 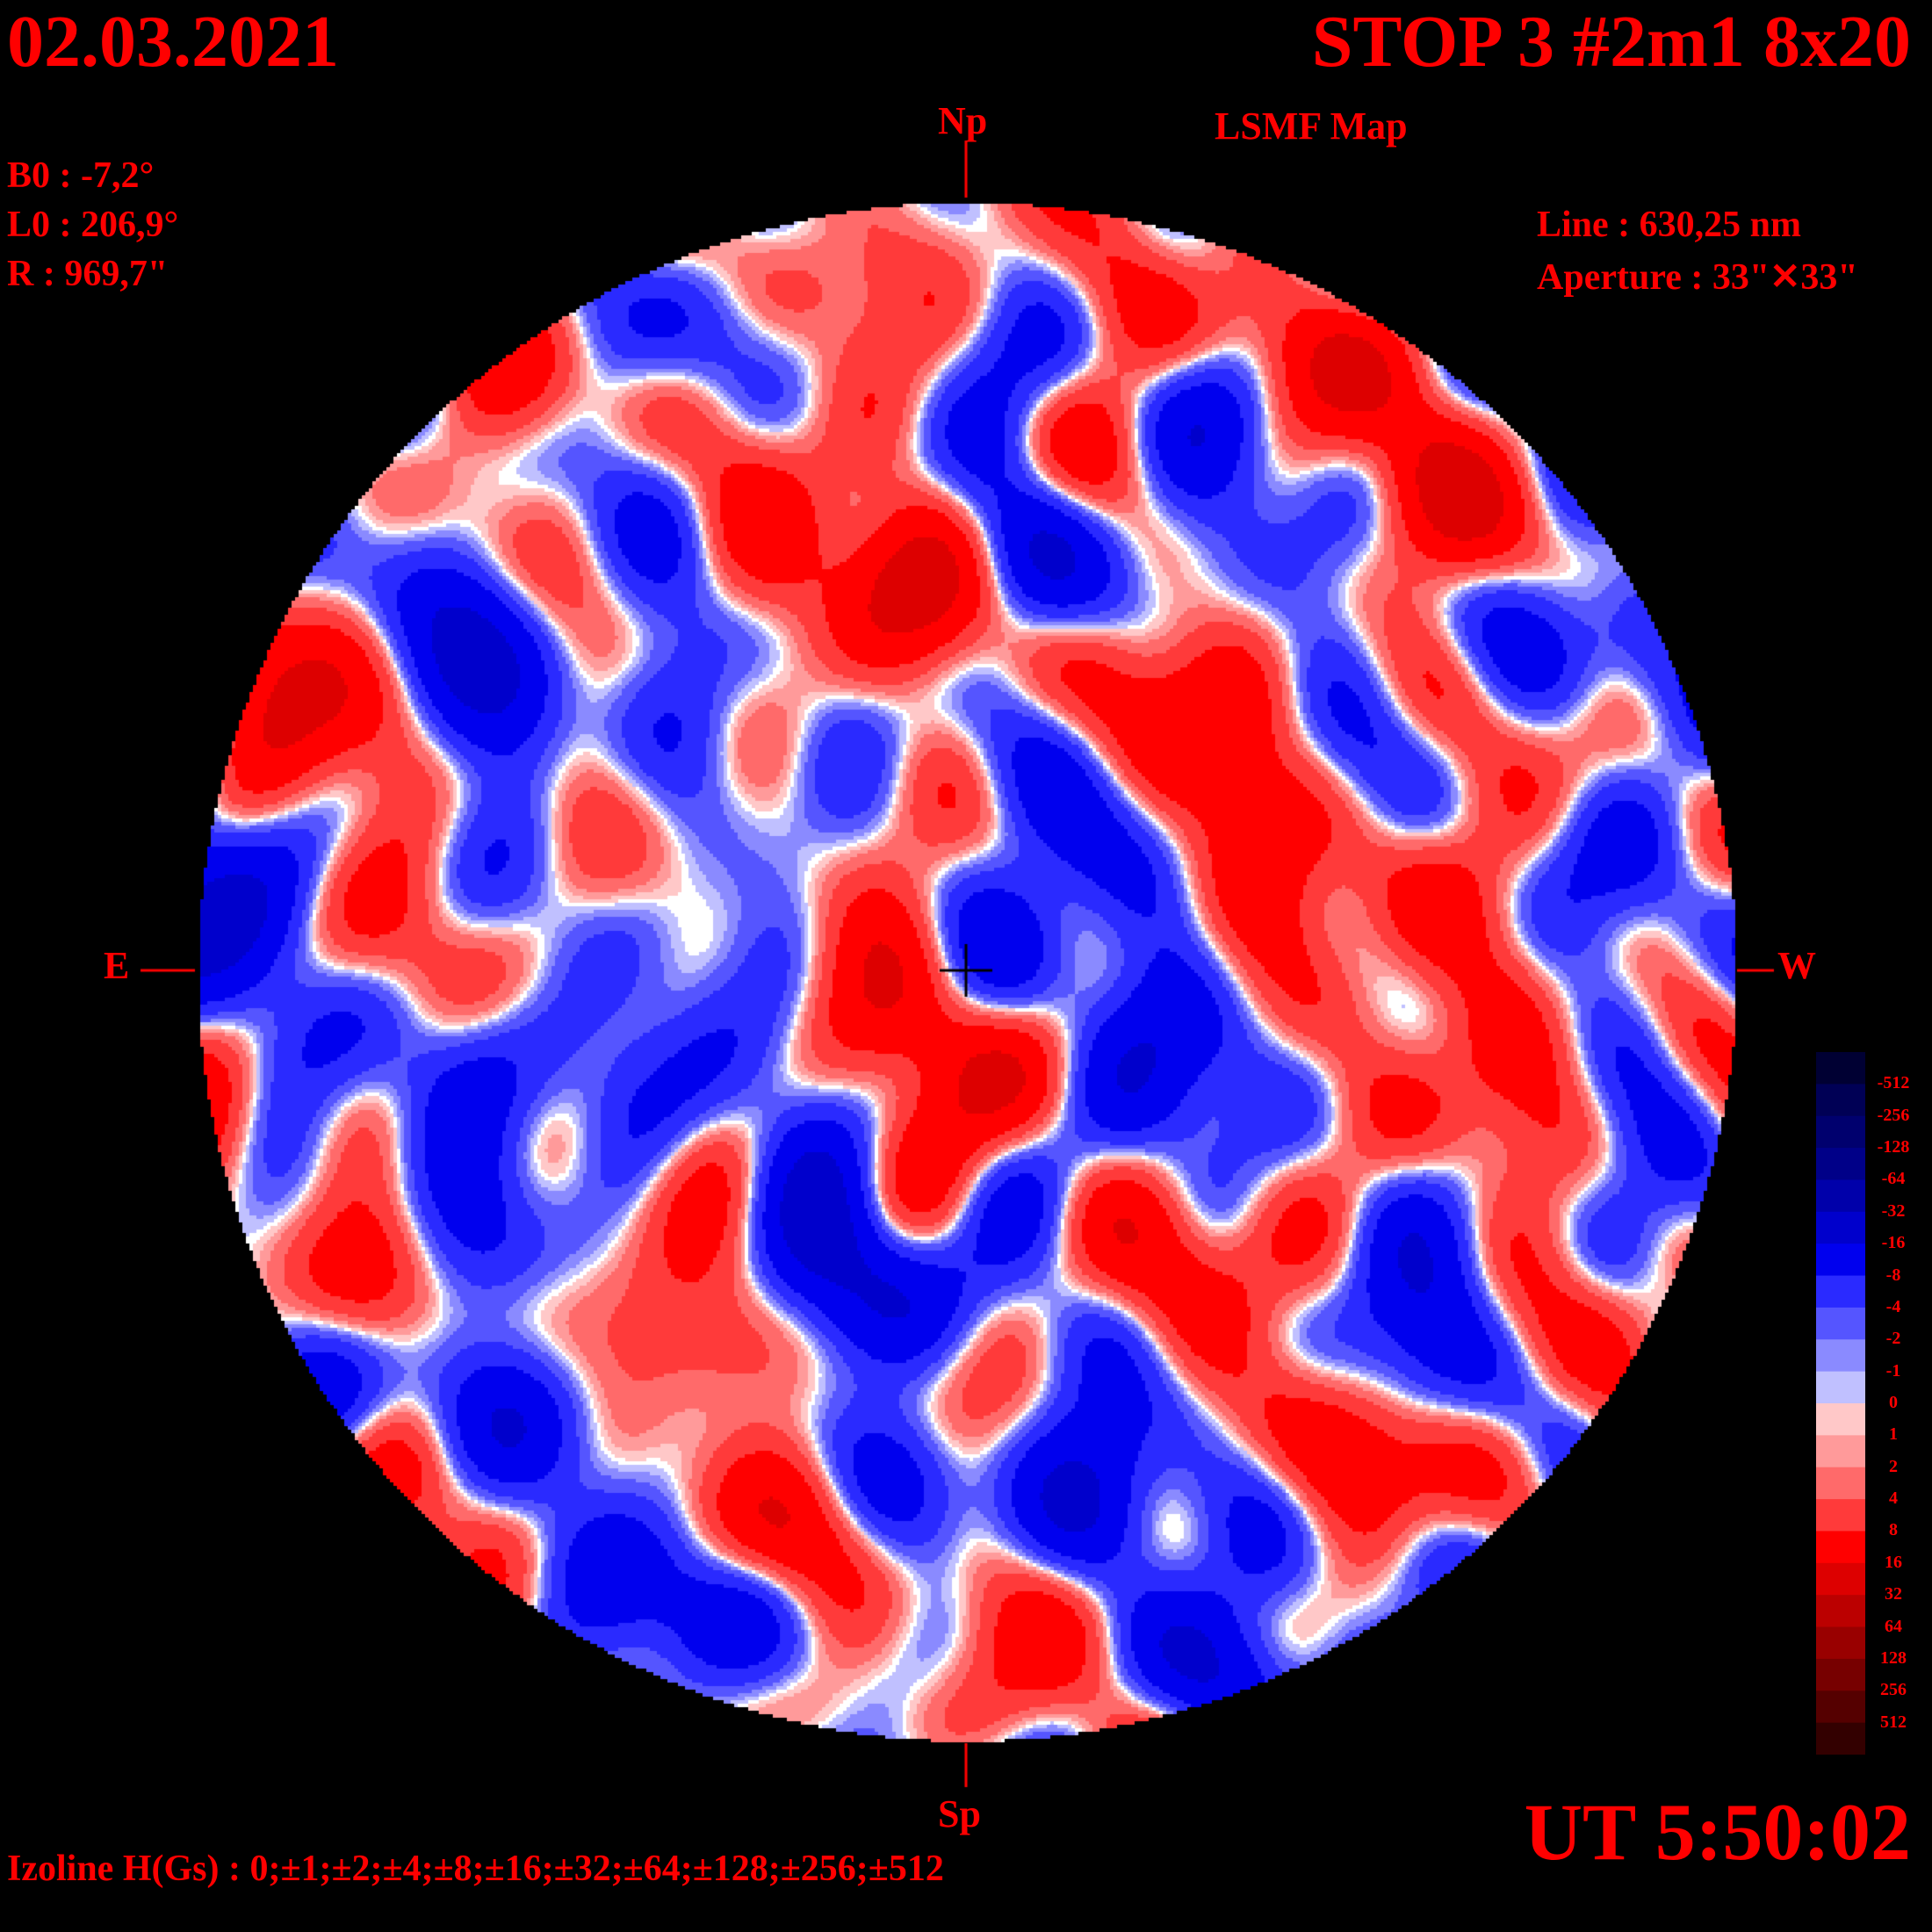 What do you see at coordinates (1796, 965) in the screenshot?
I see `west-label: W` at bounding box center [1796, 965].